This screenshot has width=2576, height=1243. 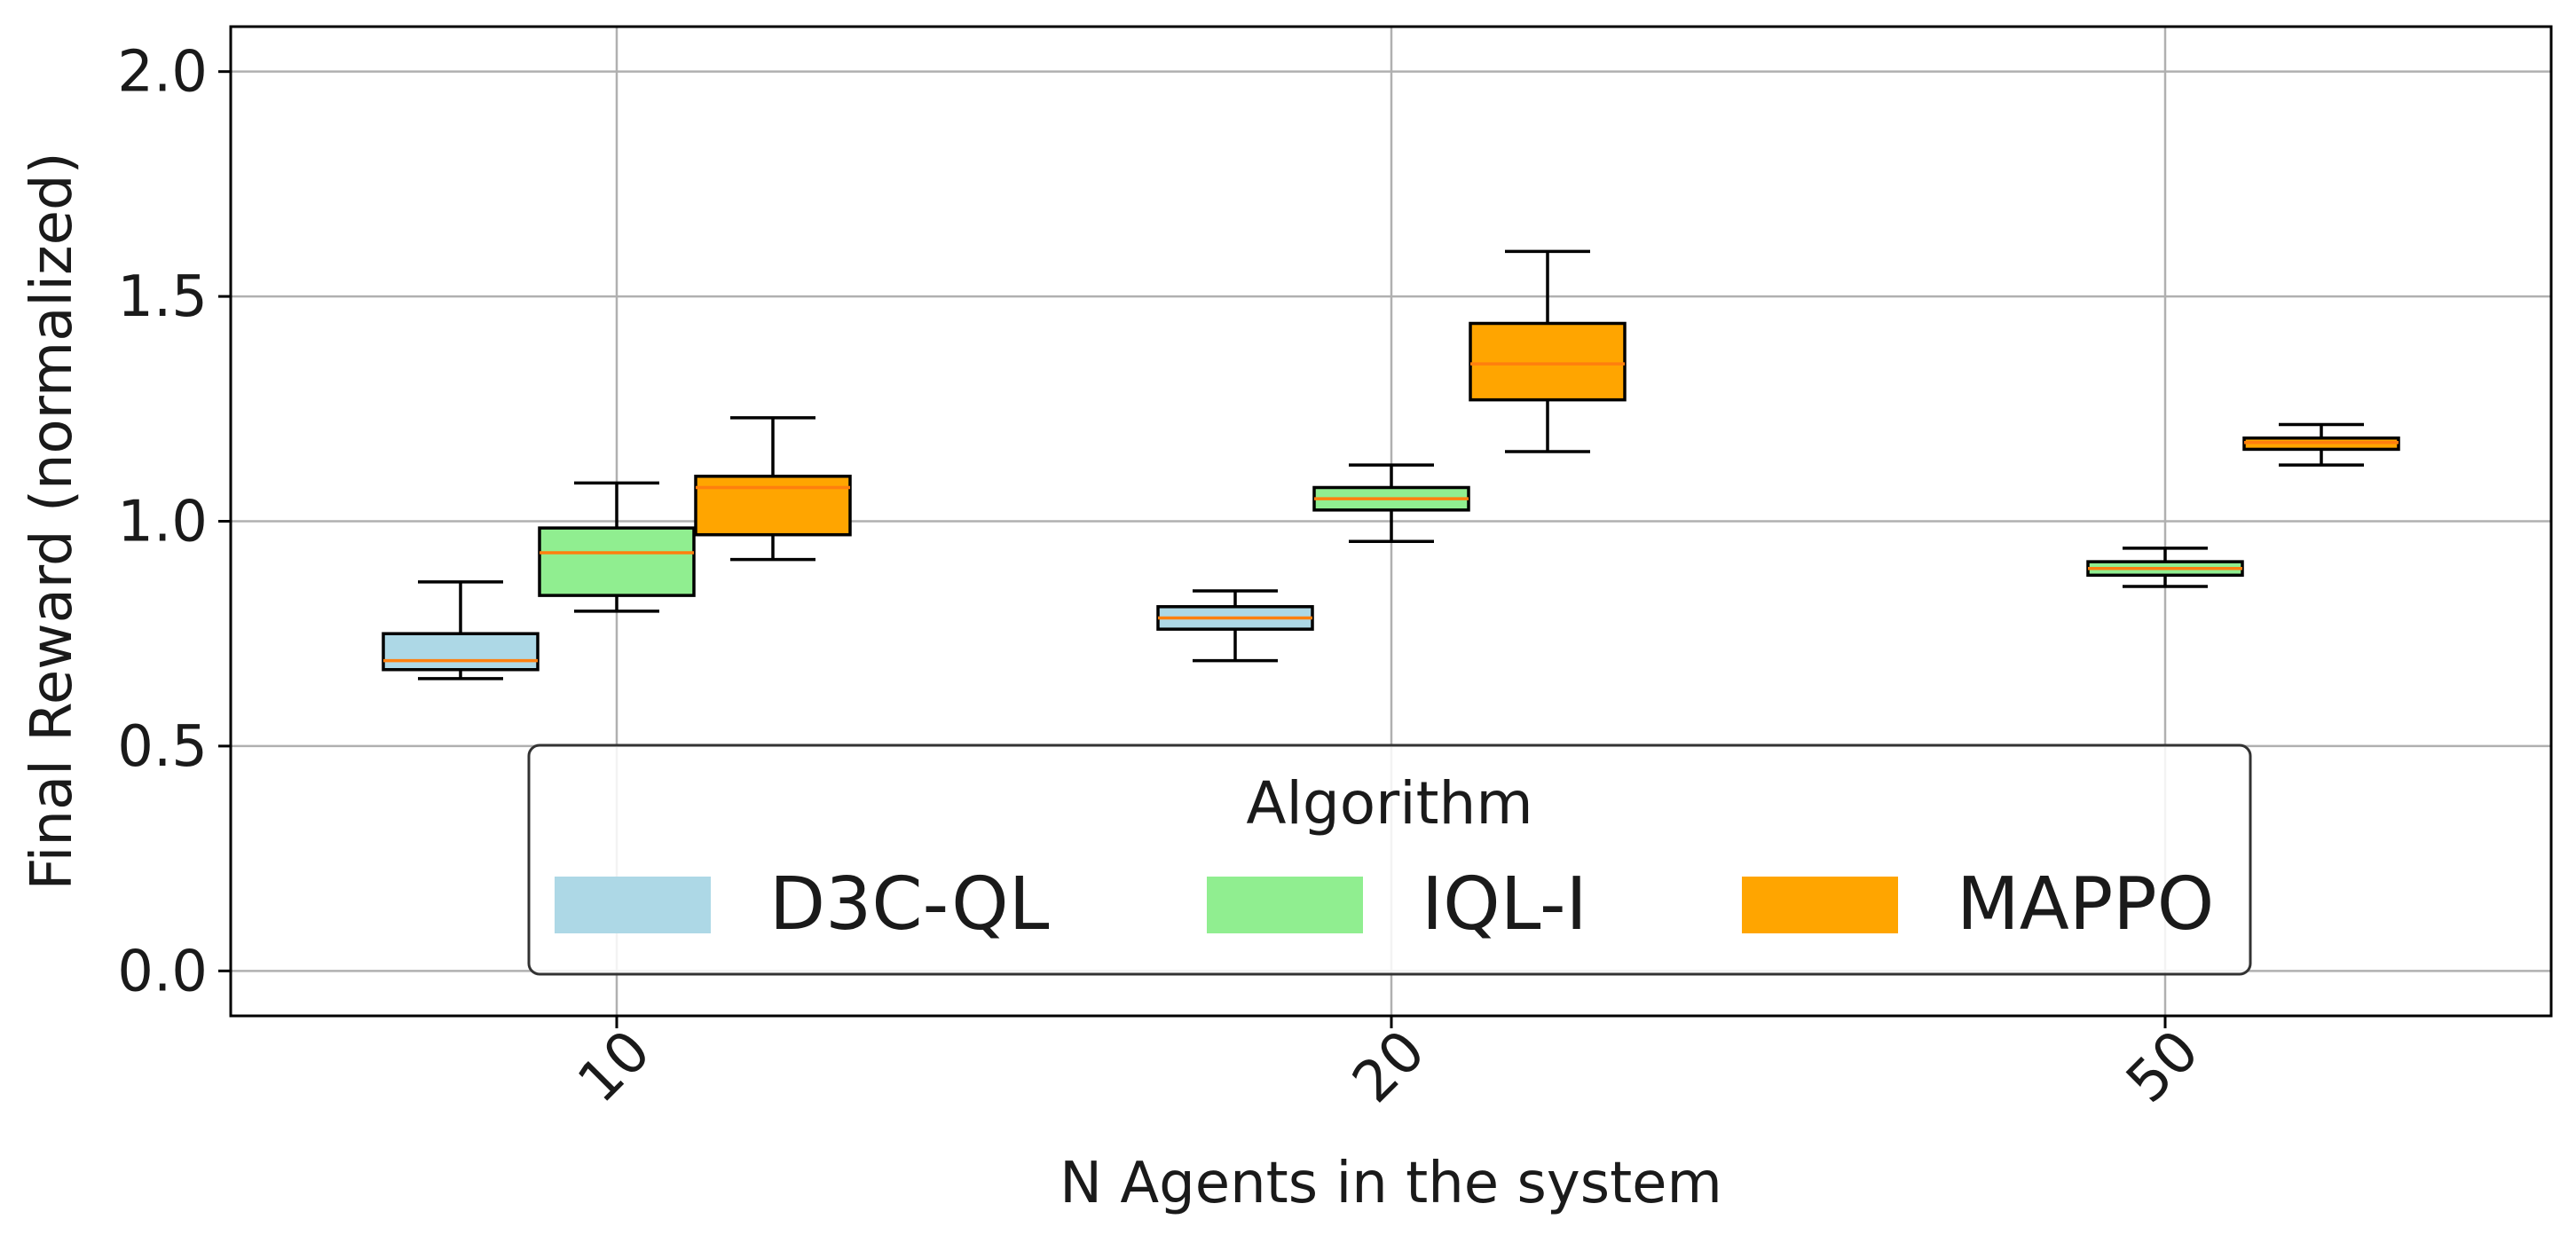 I want to click on y-tick-label: 0.5, so click(x=162, y=747).